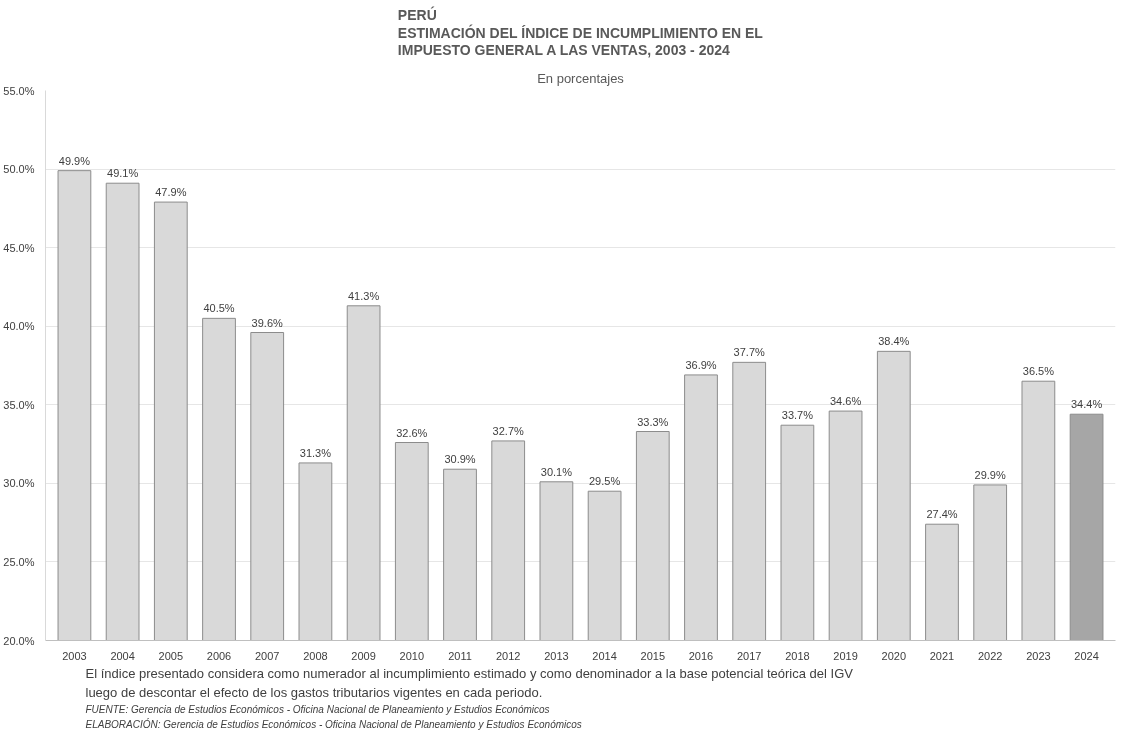 The height and width of the screenshot is (744, 1134). What do you see at coordinates (460, 655) in the screenshot?
I see `x-tick-label: 2011` at bounding box center [460, 655].